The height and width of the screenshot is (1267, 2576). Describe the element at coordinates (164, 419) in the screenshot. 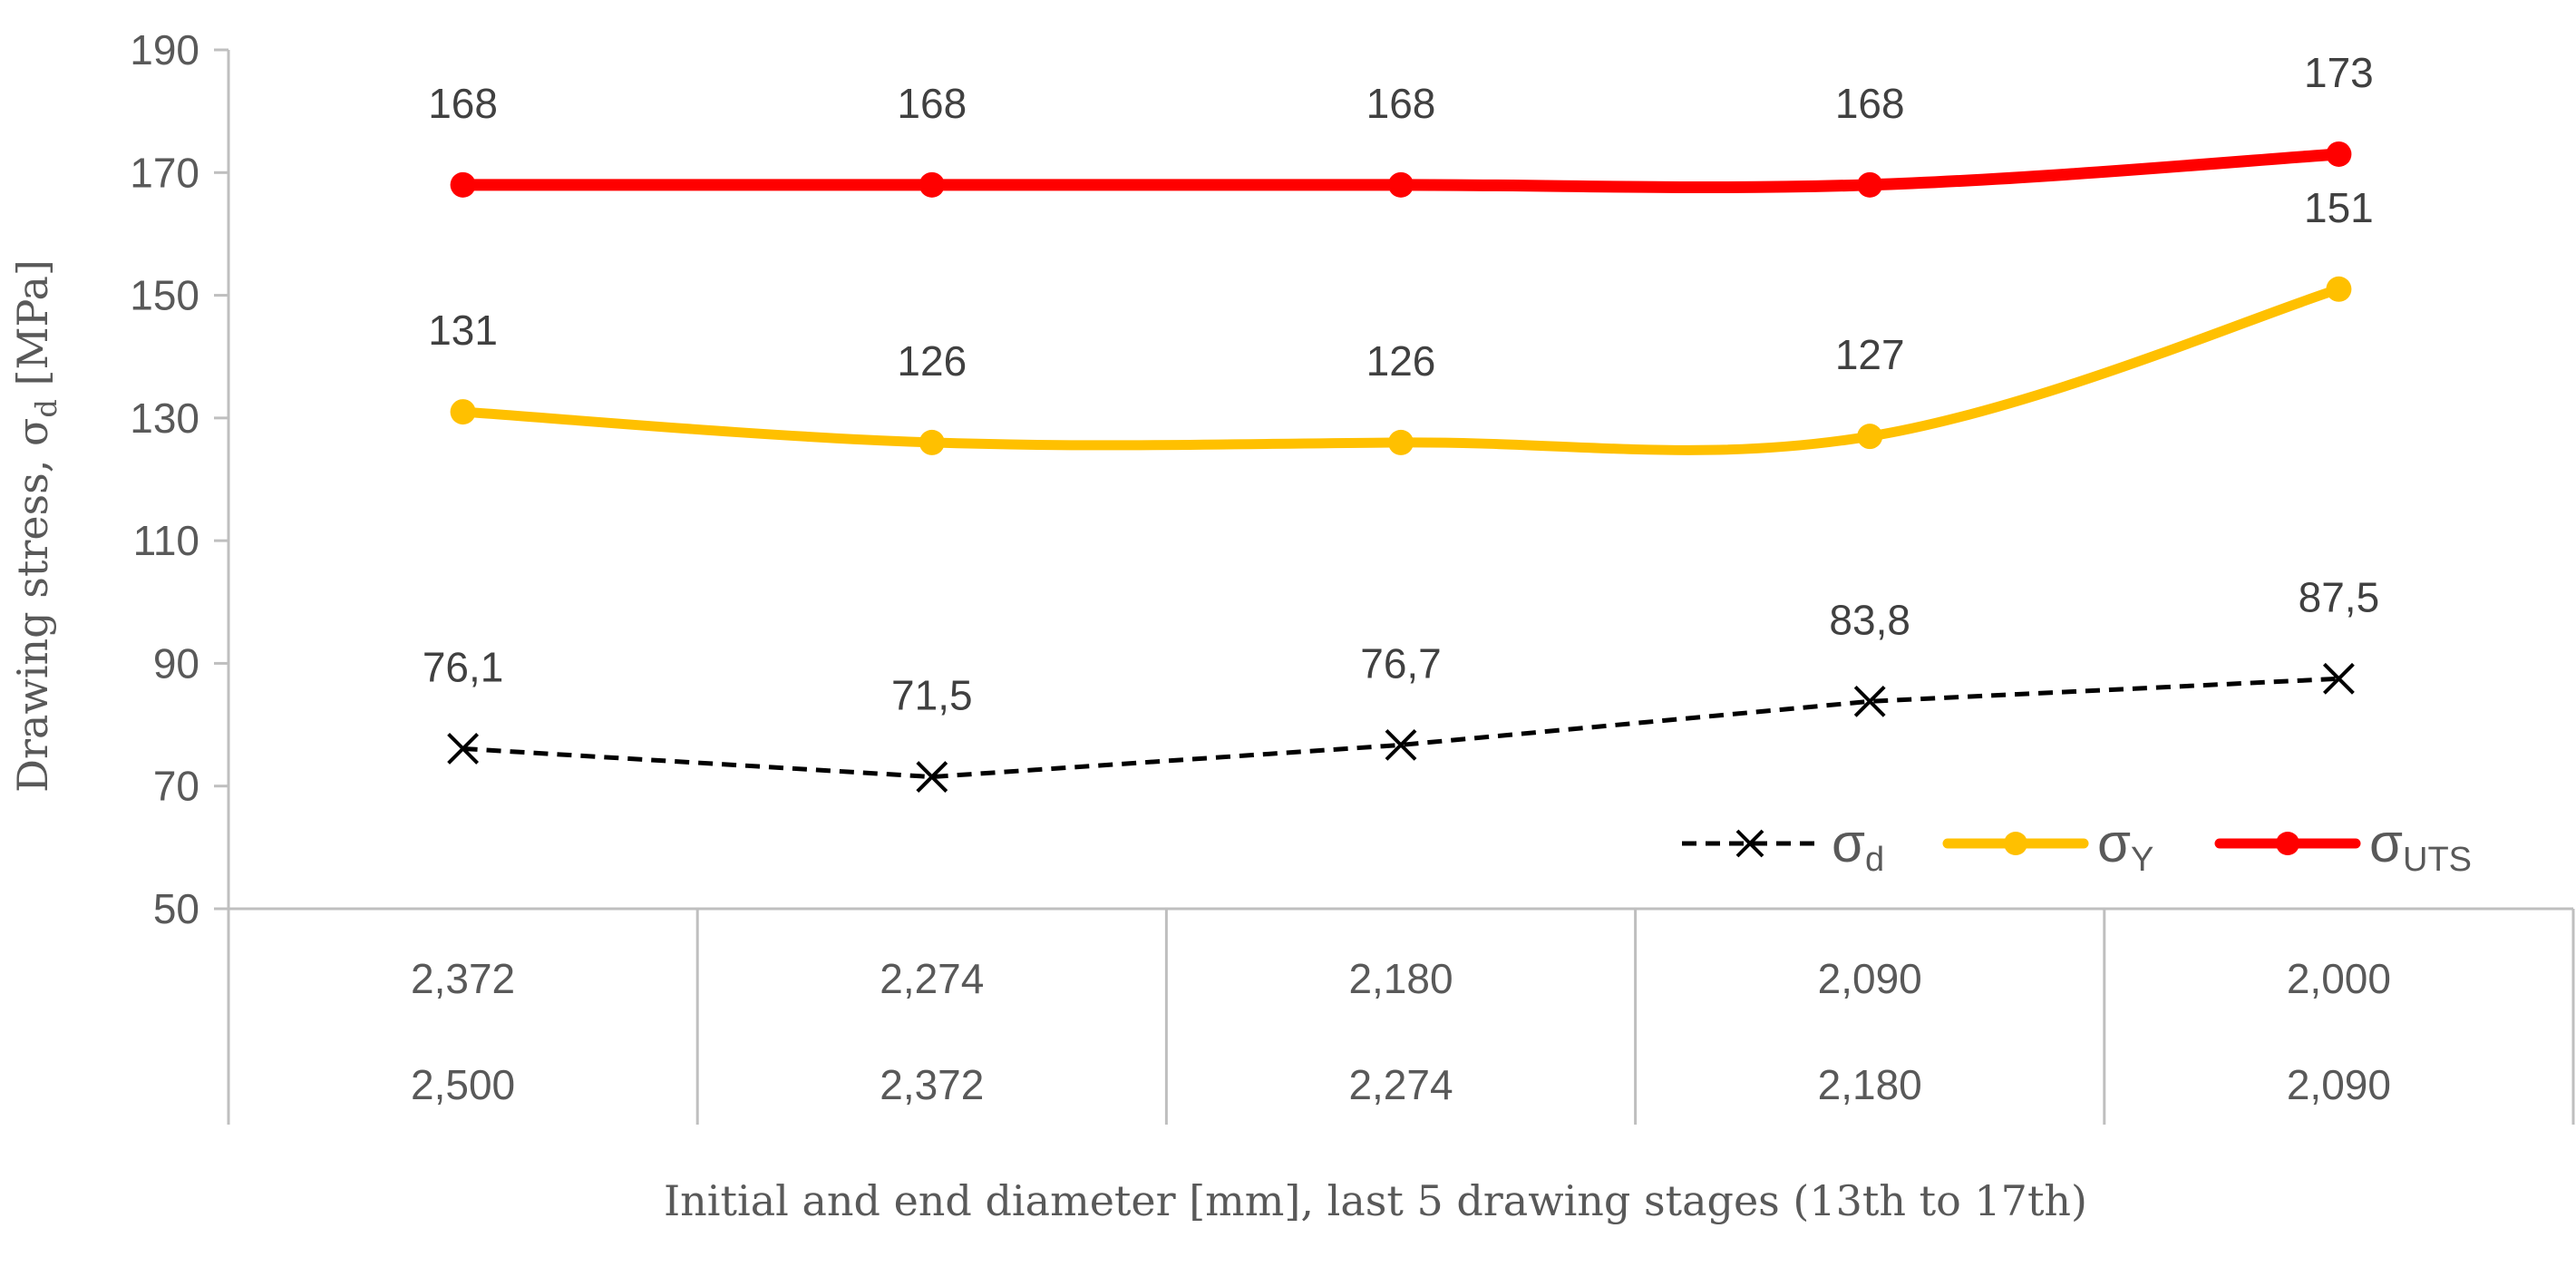

I see `y-tick-label: 130` at that location.